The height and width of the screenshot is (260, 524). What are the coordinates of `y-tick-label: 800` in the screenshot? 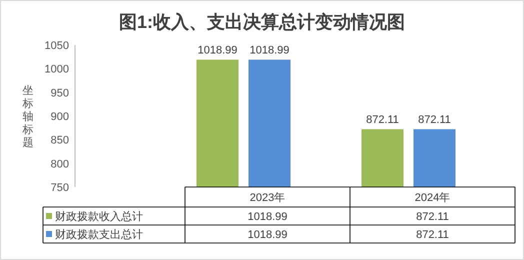 It's located at (59, 164).